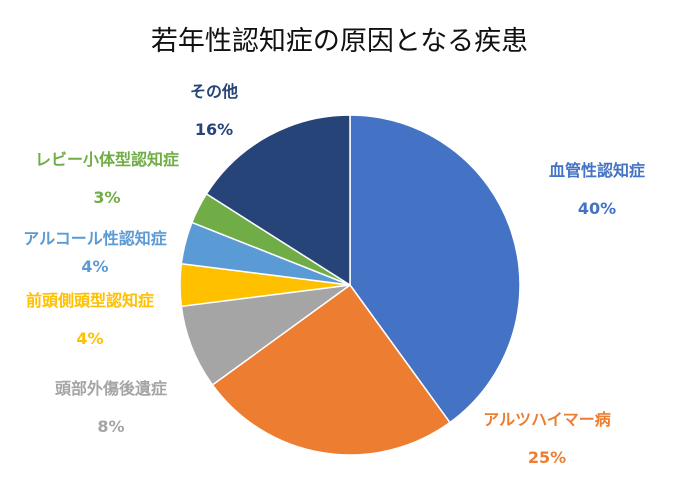 Image resolution: width=679 pixels, height=499 pixels. What do you see at coordinates (107, 159) in the screenshot?
I see `slice-label-name: レビー小体型認知症` at bounding box center [107, 159].